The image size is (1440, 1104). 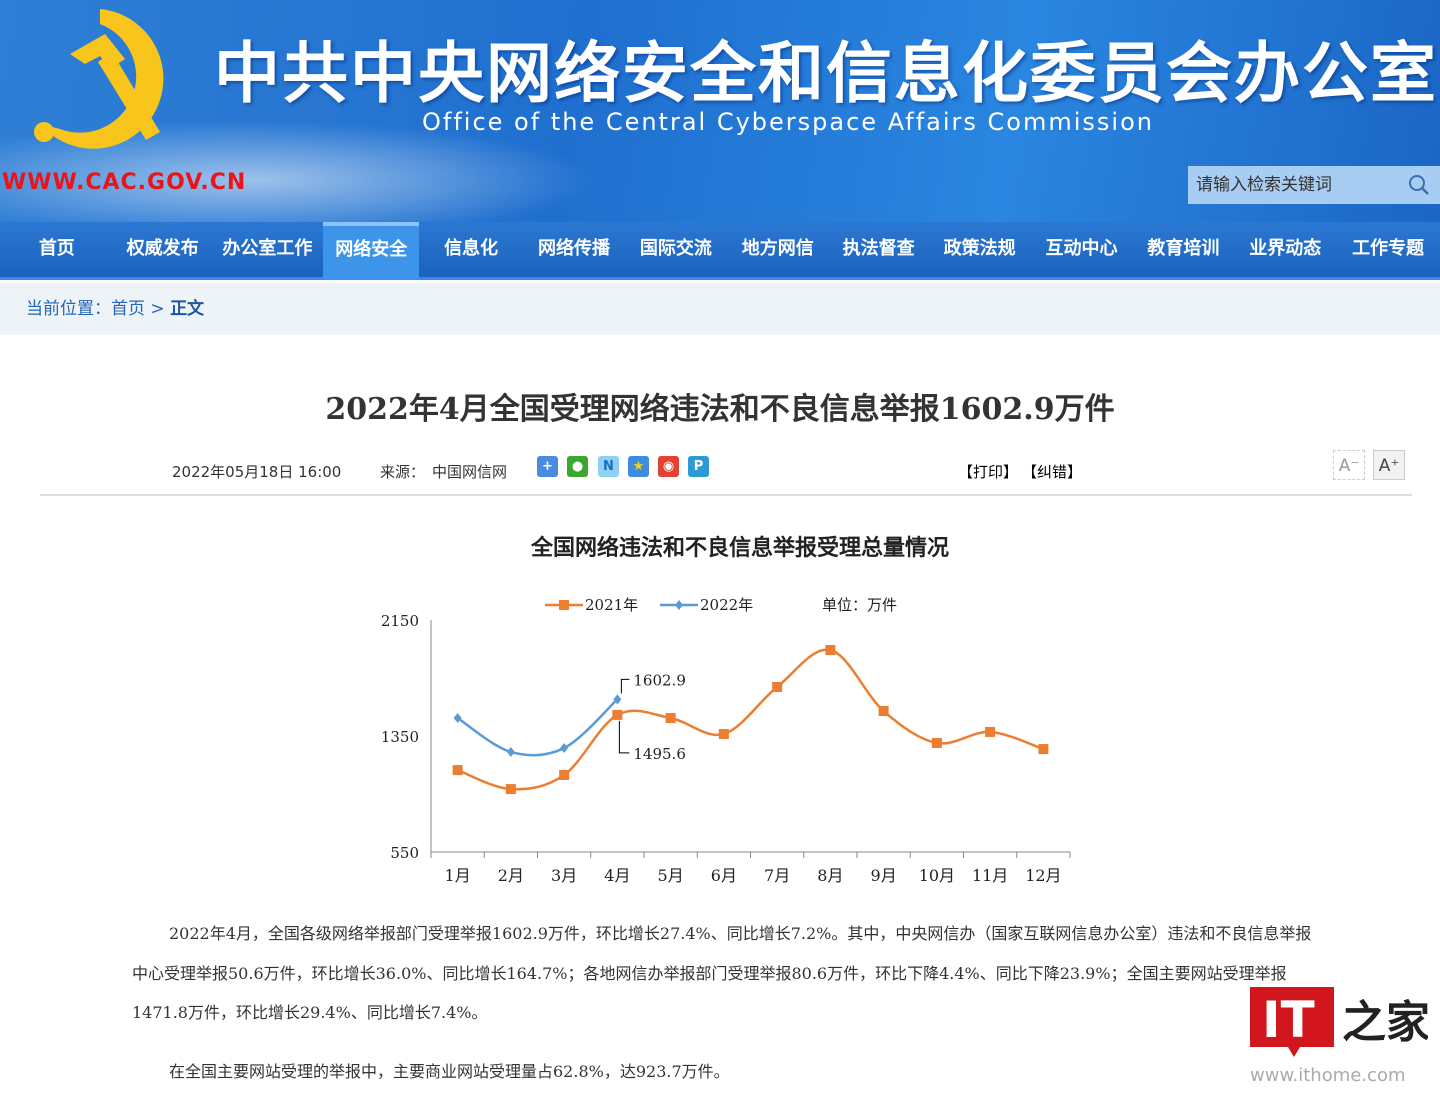 What do you see at coordinates (449, 1071) in the screenshot?
I see `article-paragraph: 在全国主要网站受理的举报中，主要商业网站受理量占62.8%，达923.7万件。` at bounding box center [449, 1071].